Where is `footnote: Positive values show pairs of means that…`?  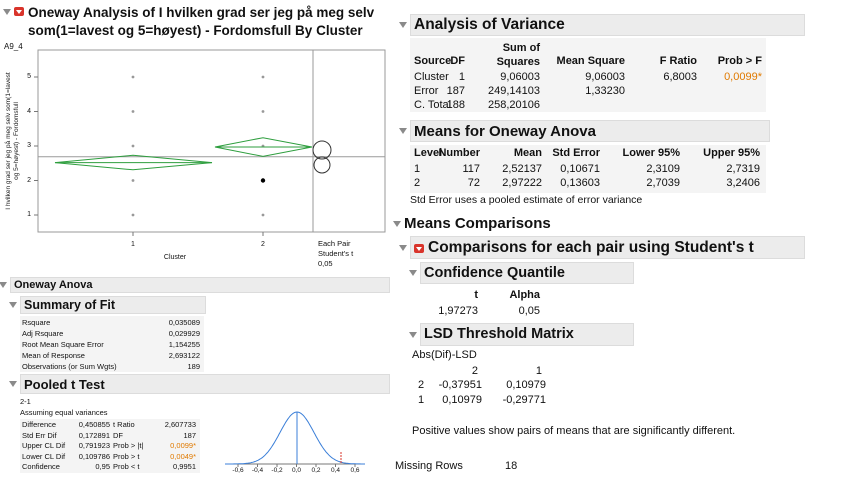 footnote: Positive values show pairs of means that… is located at coordinates (574, 431).